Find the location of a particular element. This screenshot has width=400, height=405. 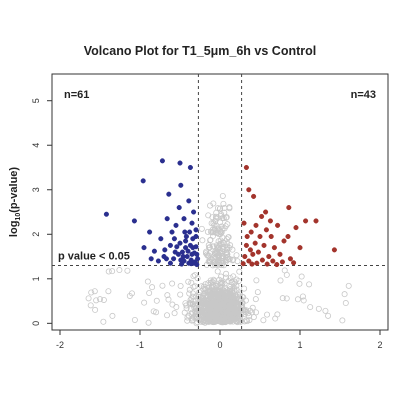

y-tick-label: 3 is located at coordinates (36, 189).